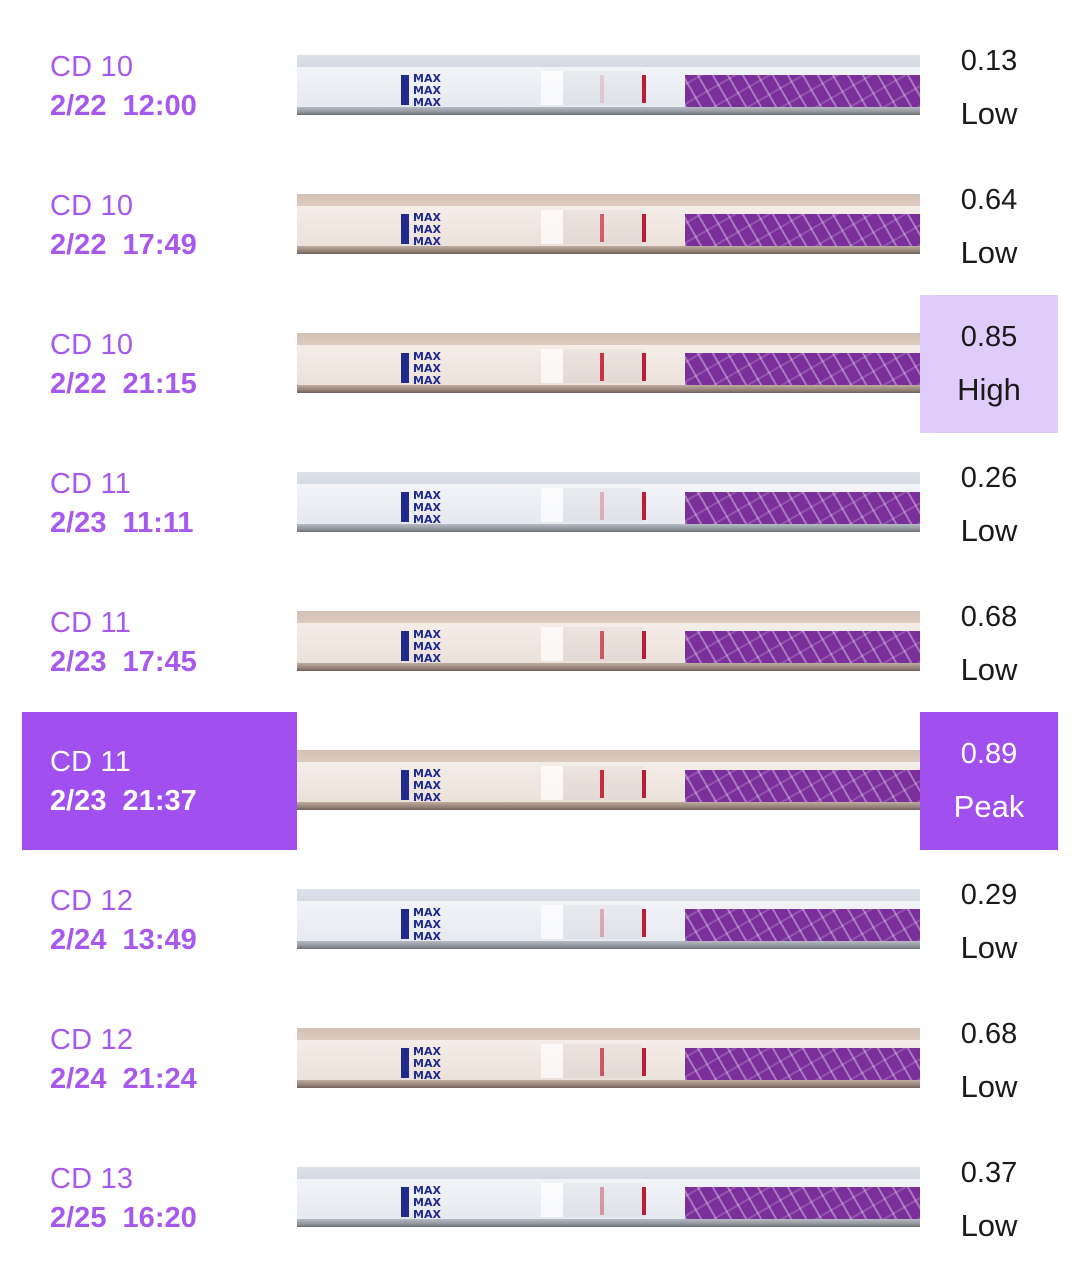  I want to click on result-cell: 0.68 Low, so click(989, 1042).